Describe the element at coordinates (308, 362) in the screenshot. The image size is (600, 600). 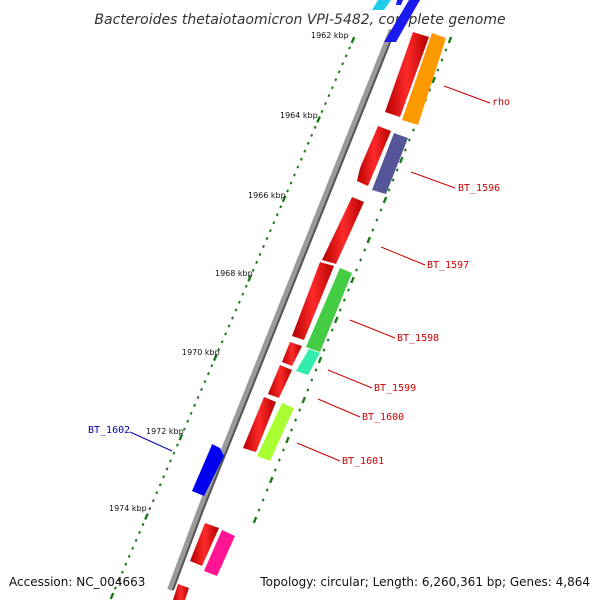
I see `bt1599-feature` at that location.